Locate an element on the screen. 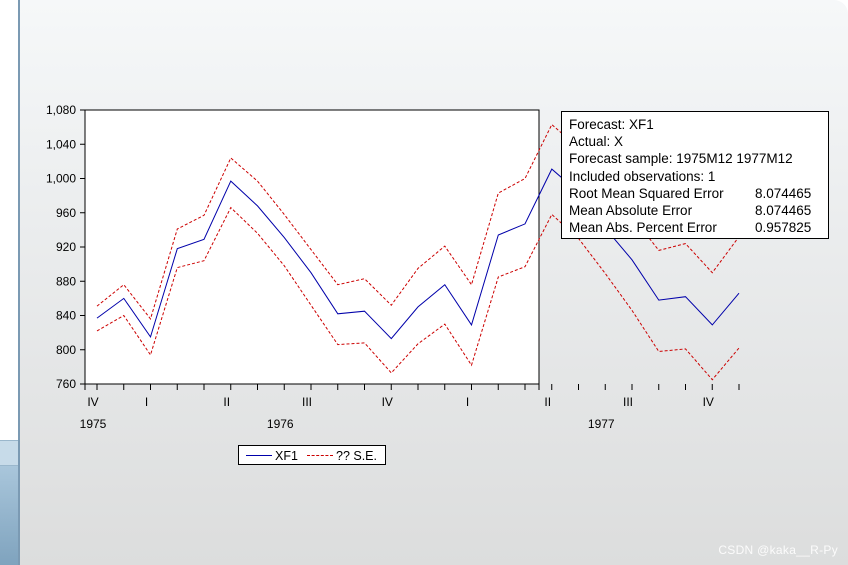  y-tick-label: 1,000 is located at coordinates (61, 179).